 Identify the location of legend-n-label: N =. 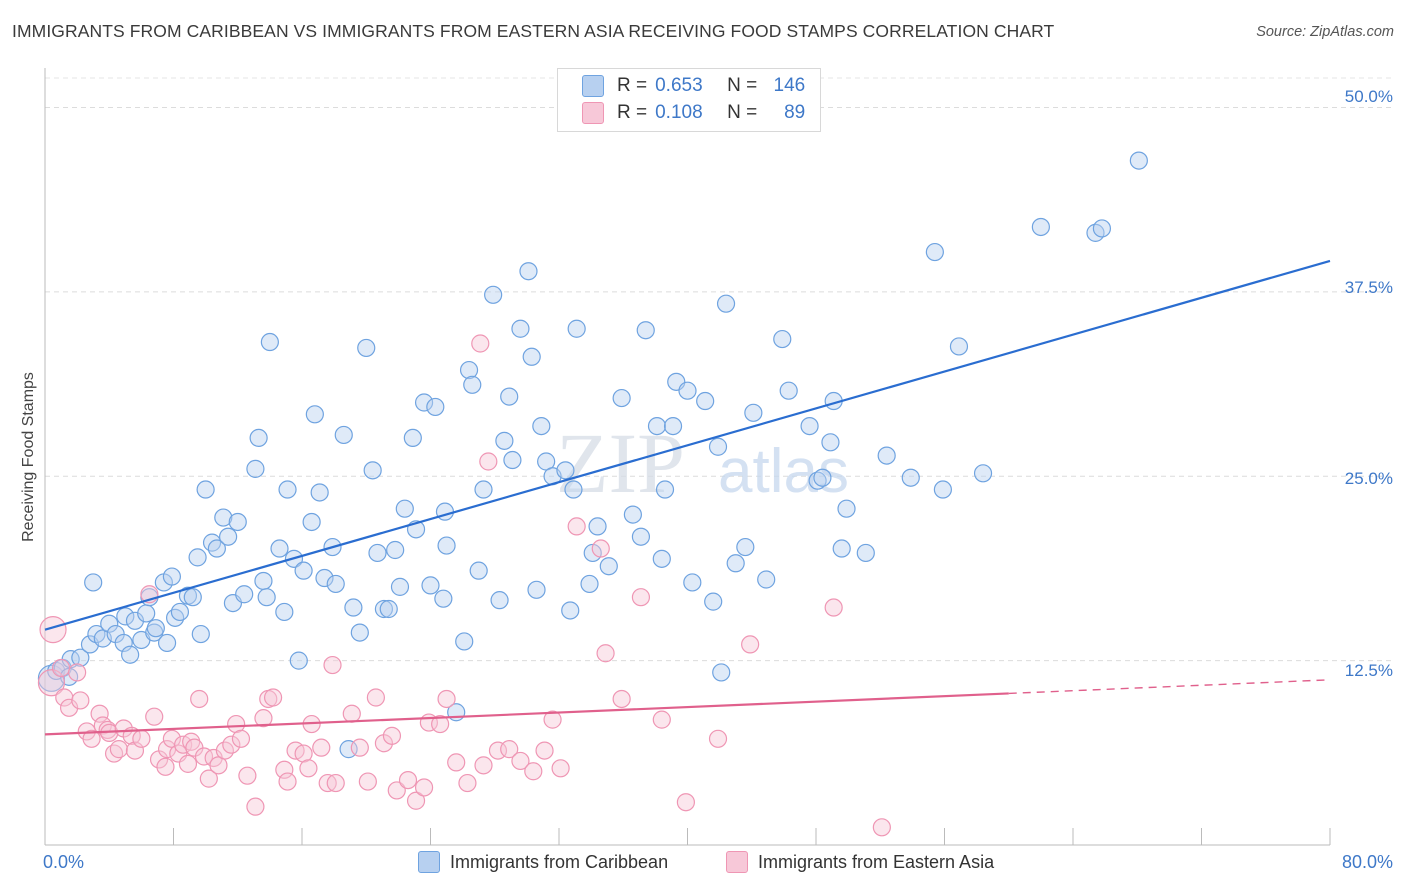
(742, 85).